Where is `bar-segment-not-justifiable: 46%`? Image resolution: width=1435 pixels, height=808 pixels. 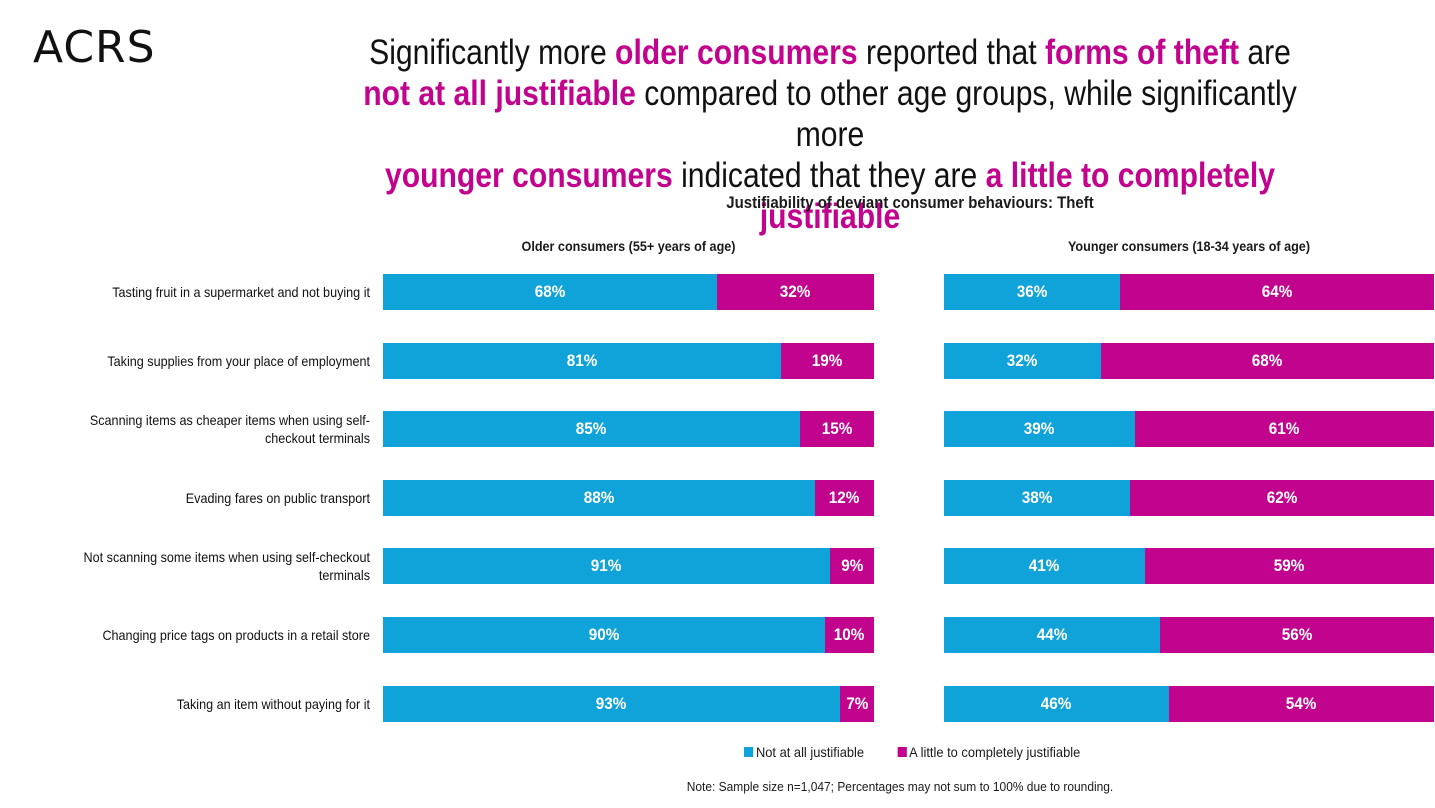
bar-segment-not-justifiable: 46% is located at coordinates (1056, 703).